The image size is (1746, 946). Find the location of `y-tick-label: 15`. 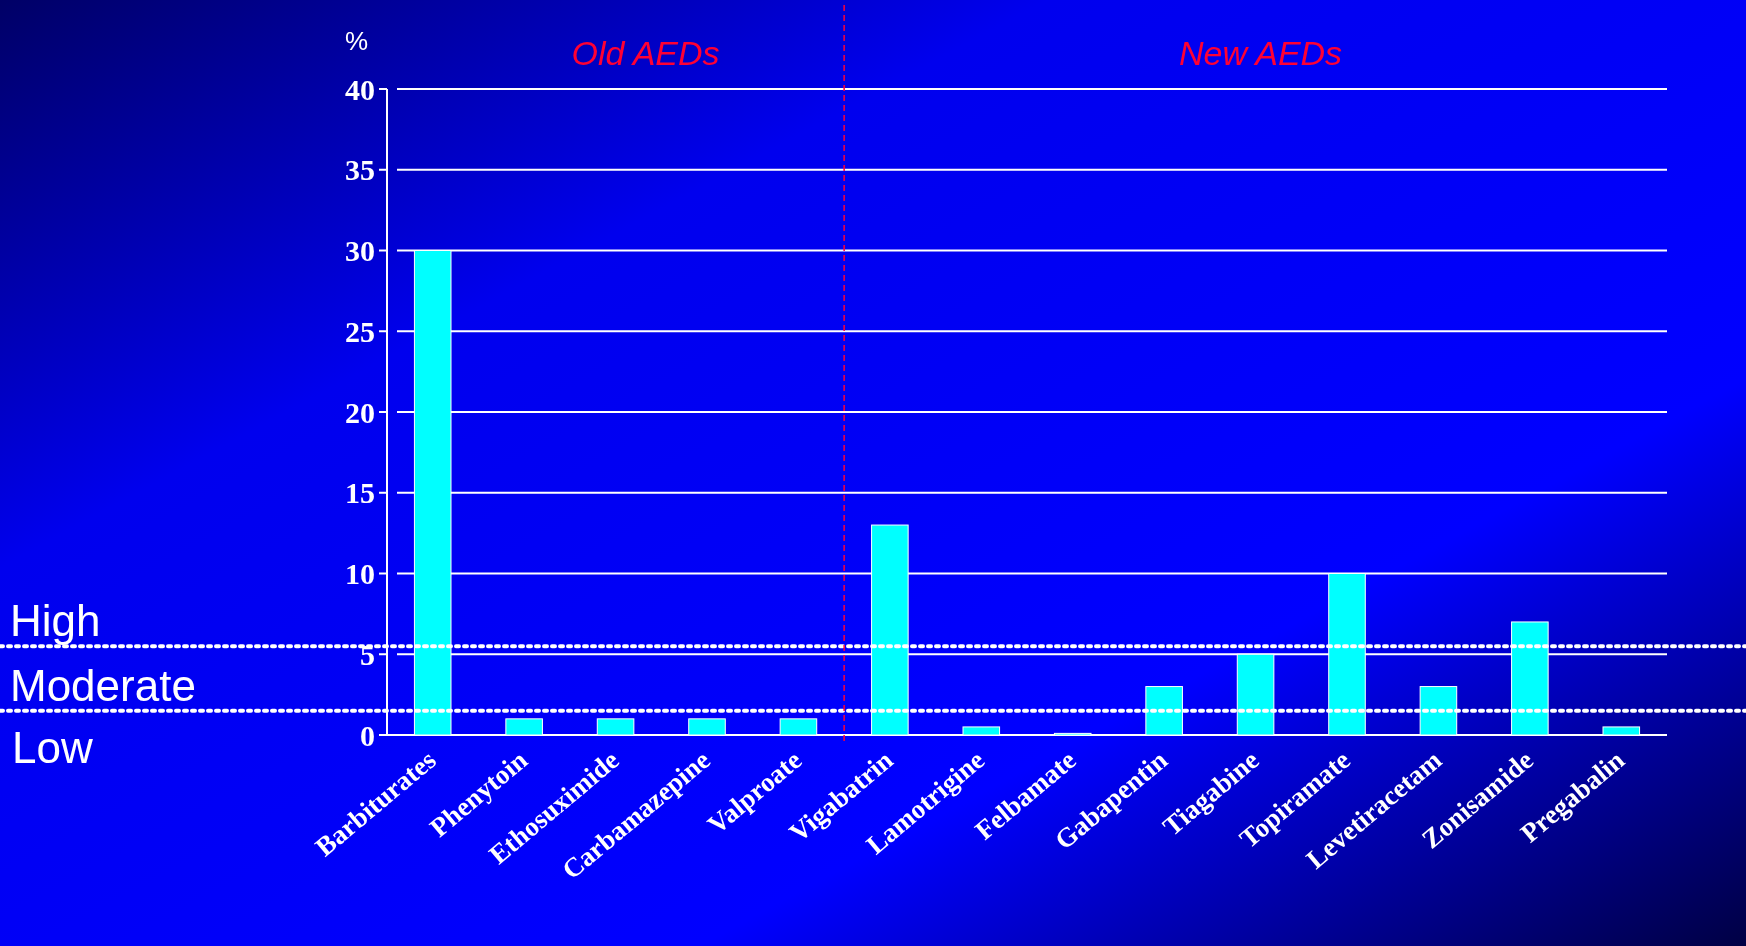

y-tick-label: 15 is located at coordinates (360, 493).